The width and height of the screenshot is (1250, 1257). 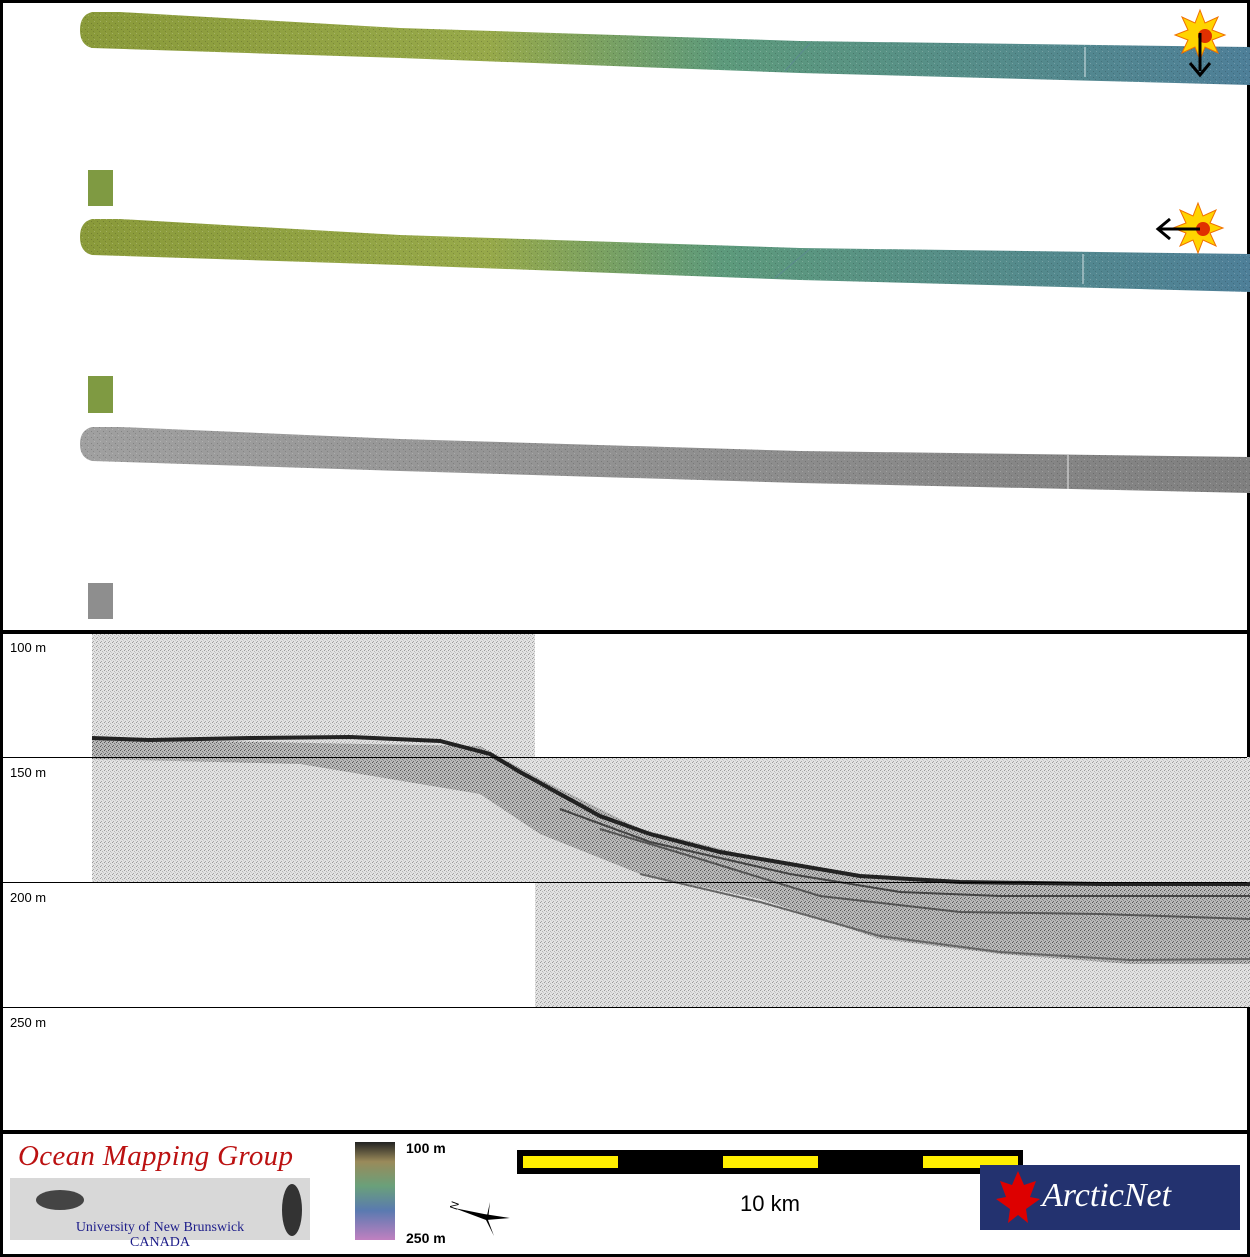 What do you see at coordinates (1200, 43) in the screenshot?
I see `sun-illumination-north-icon` at bounding box center [1200, 43].